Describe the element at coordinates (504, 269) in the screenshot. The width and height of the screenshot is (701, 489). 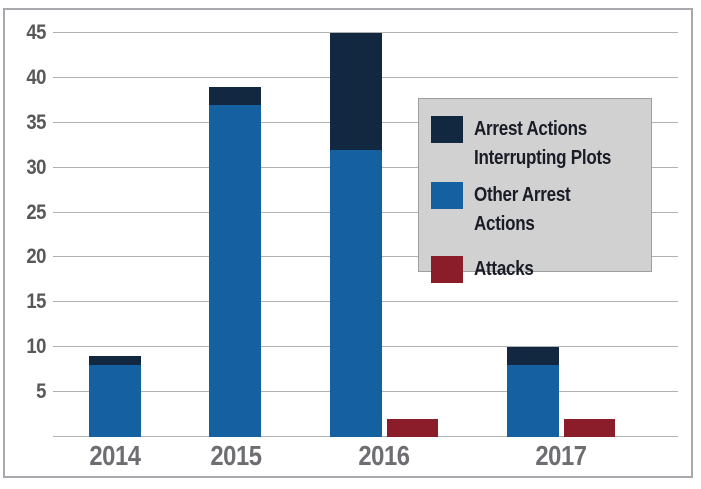
I see `legend-label-attacks: Attacks` at that location.